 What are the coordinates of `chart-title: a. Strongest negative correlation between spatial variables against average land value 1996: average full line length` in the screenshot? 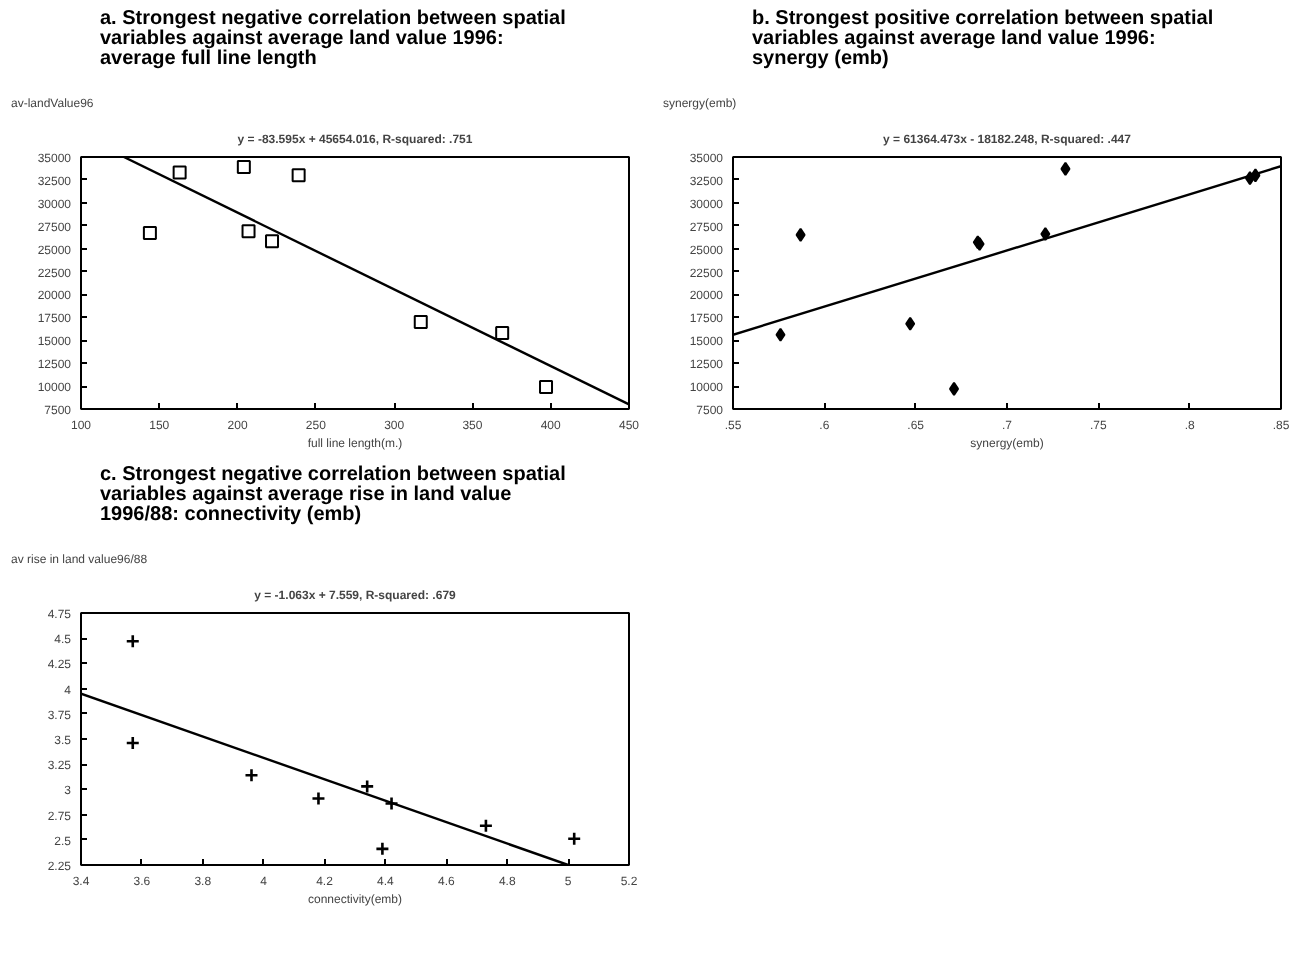 It's located at (334, 39).